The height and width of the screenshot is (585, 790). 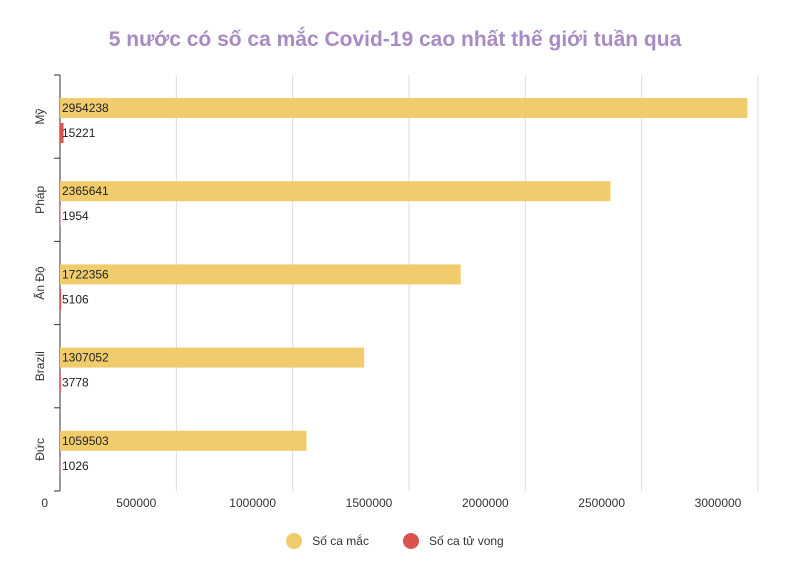 What do you see at coordinates (85, 108) in the screenshot?
I see `data-label-0-0: 2954238` at bounding box center [85, 108].